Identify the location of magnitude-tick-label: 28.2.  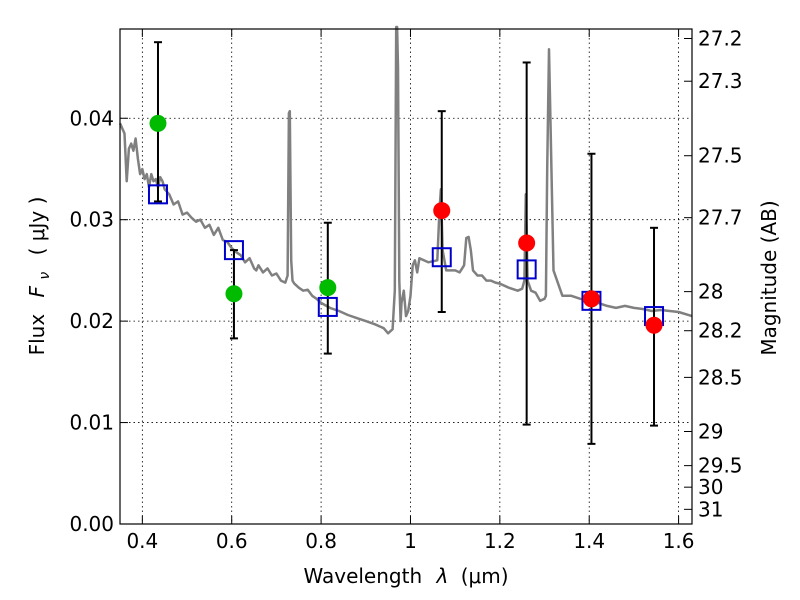
(720, 331).